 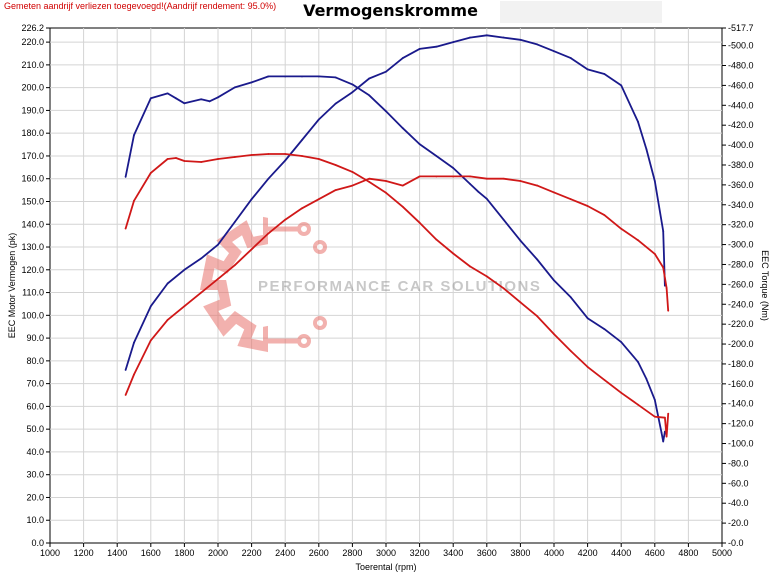 I want to click on x-tick-label: 4200, so click(x=588, y=553).